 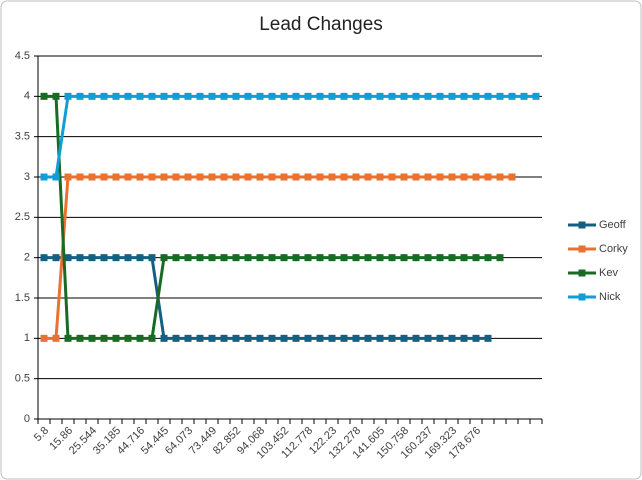 What do you see at coordinates (22, 217) in the screenshot?
I see `y-tick-label: 2.5` at bounding box center [22, 217].